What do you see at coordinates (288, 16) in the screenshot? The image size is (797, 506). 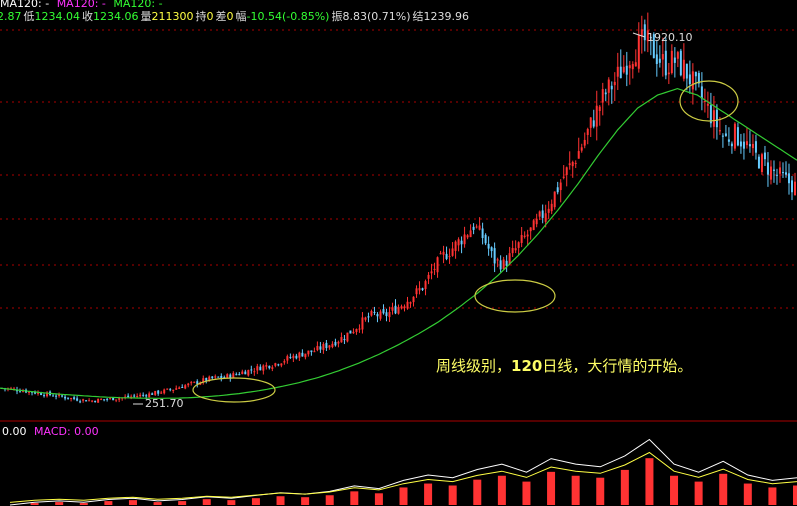 I see `change-value: -10.54(-0.85%)` at bounding box center [288, 16].